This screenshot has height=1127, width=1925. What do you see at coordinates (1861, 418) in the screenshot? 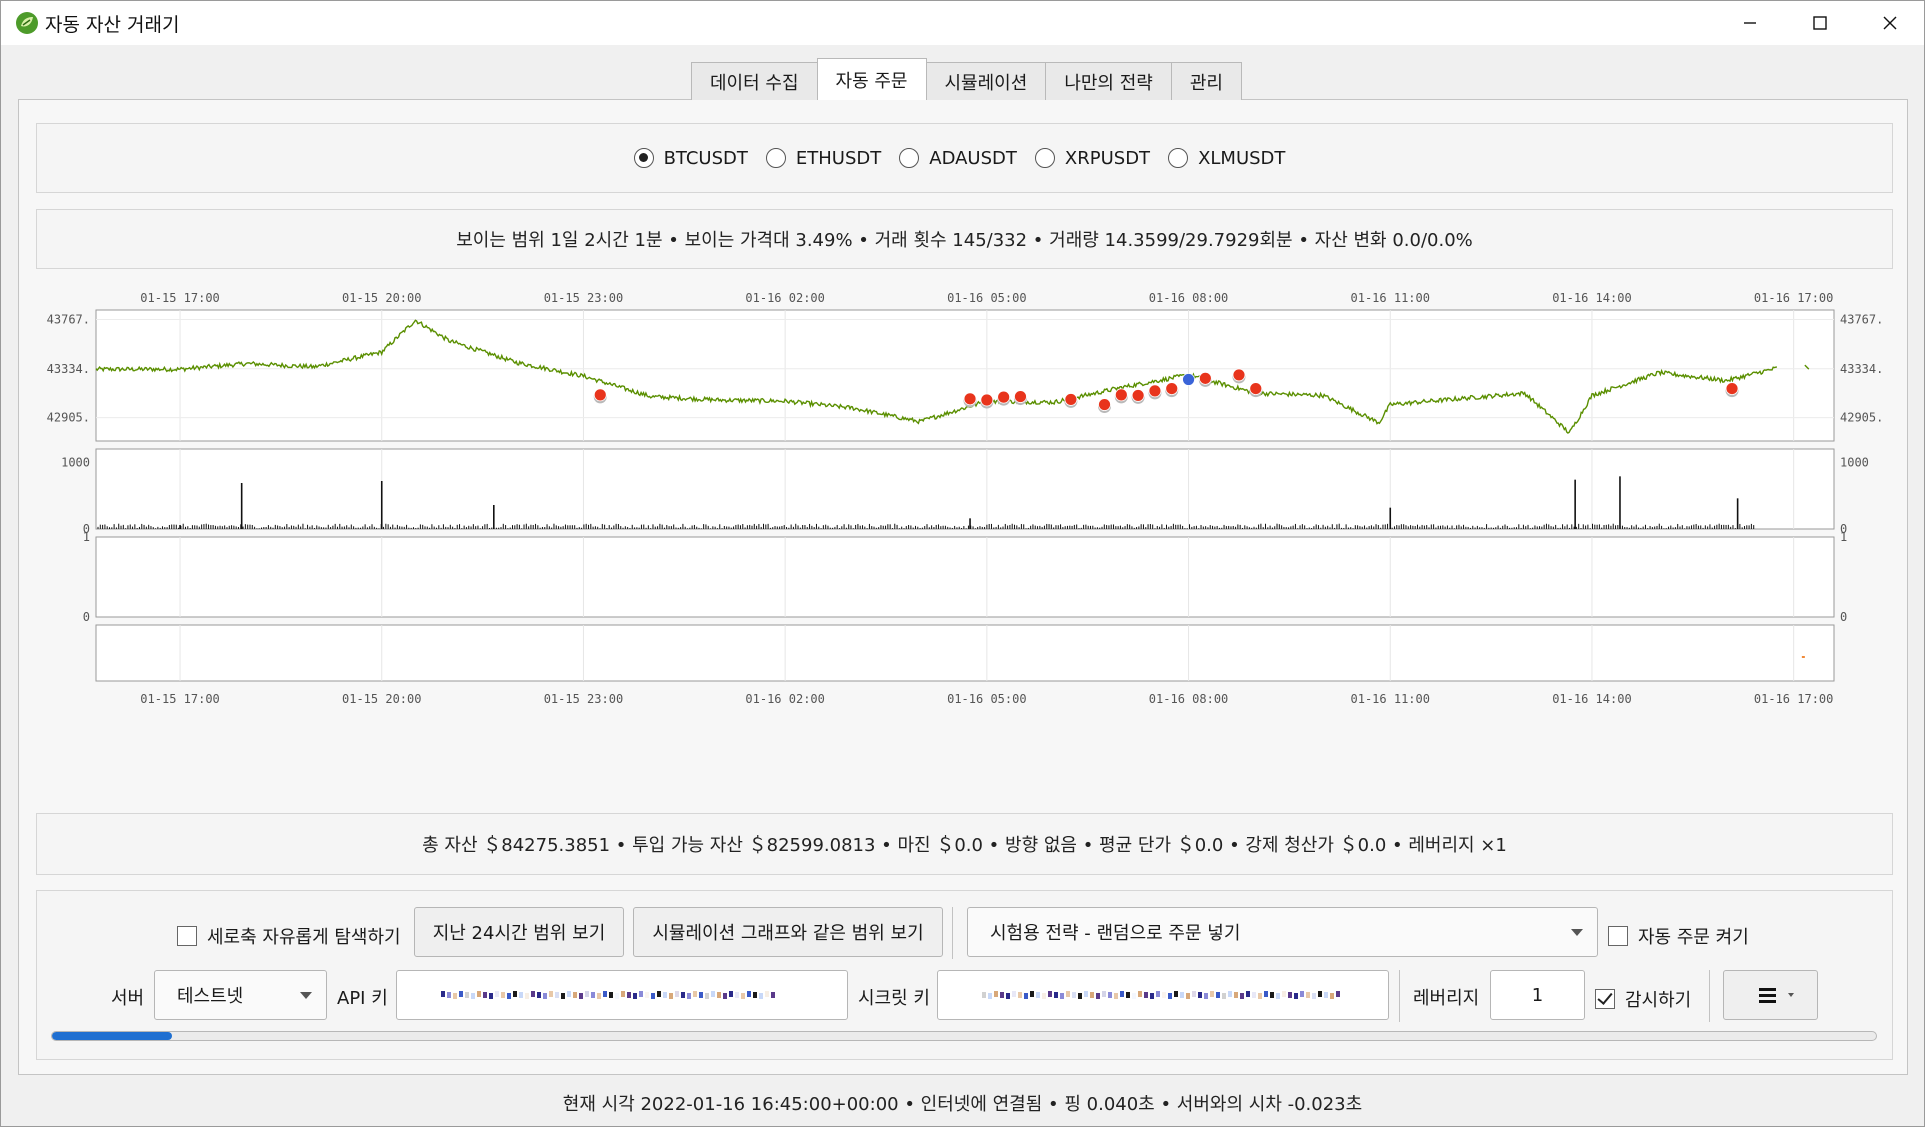
I see `price-axis-label-right: 42905.` at bounding box center [1861, 418].